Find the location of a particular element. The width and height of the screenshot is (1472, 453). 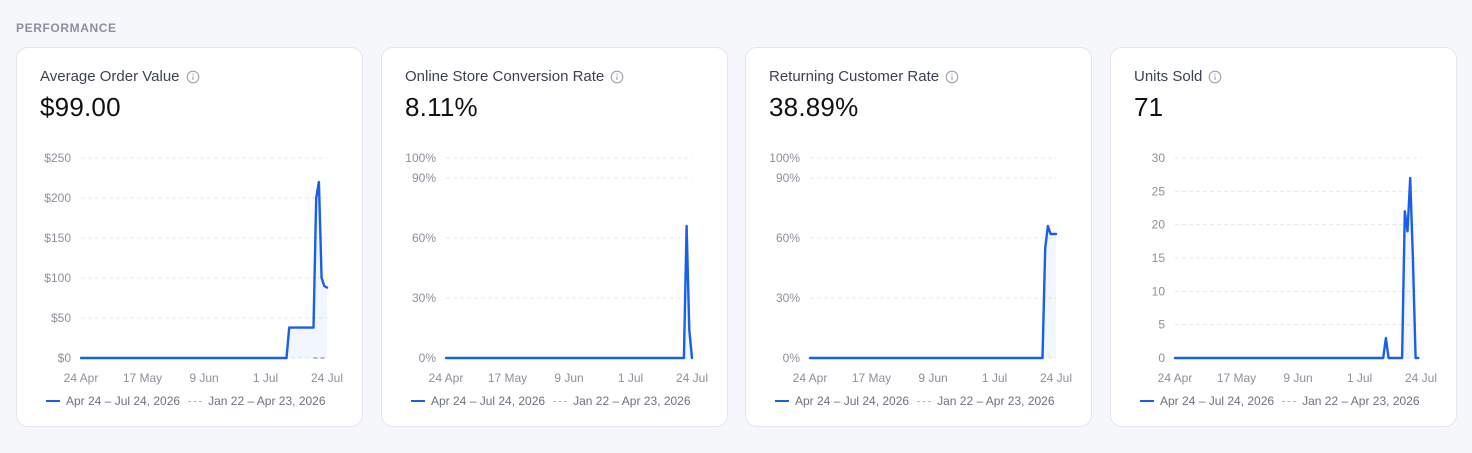

y-tick-label: 25 is located at coordinates (1159, 191).